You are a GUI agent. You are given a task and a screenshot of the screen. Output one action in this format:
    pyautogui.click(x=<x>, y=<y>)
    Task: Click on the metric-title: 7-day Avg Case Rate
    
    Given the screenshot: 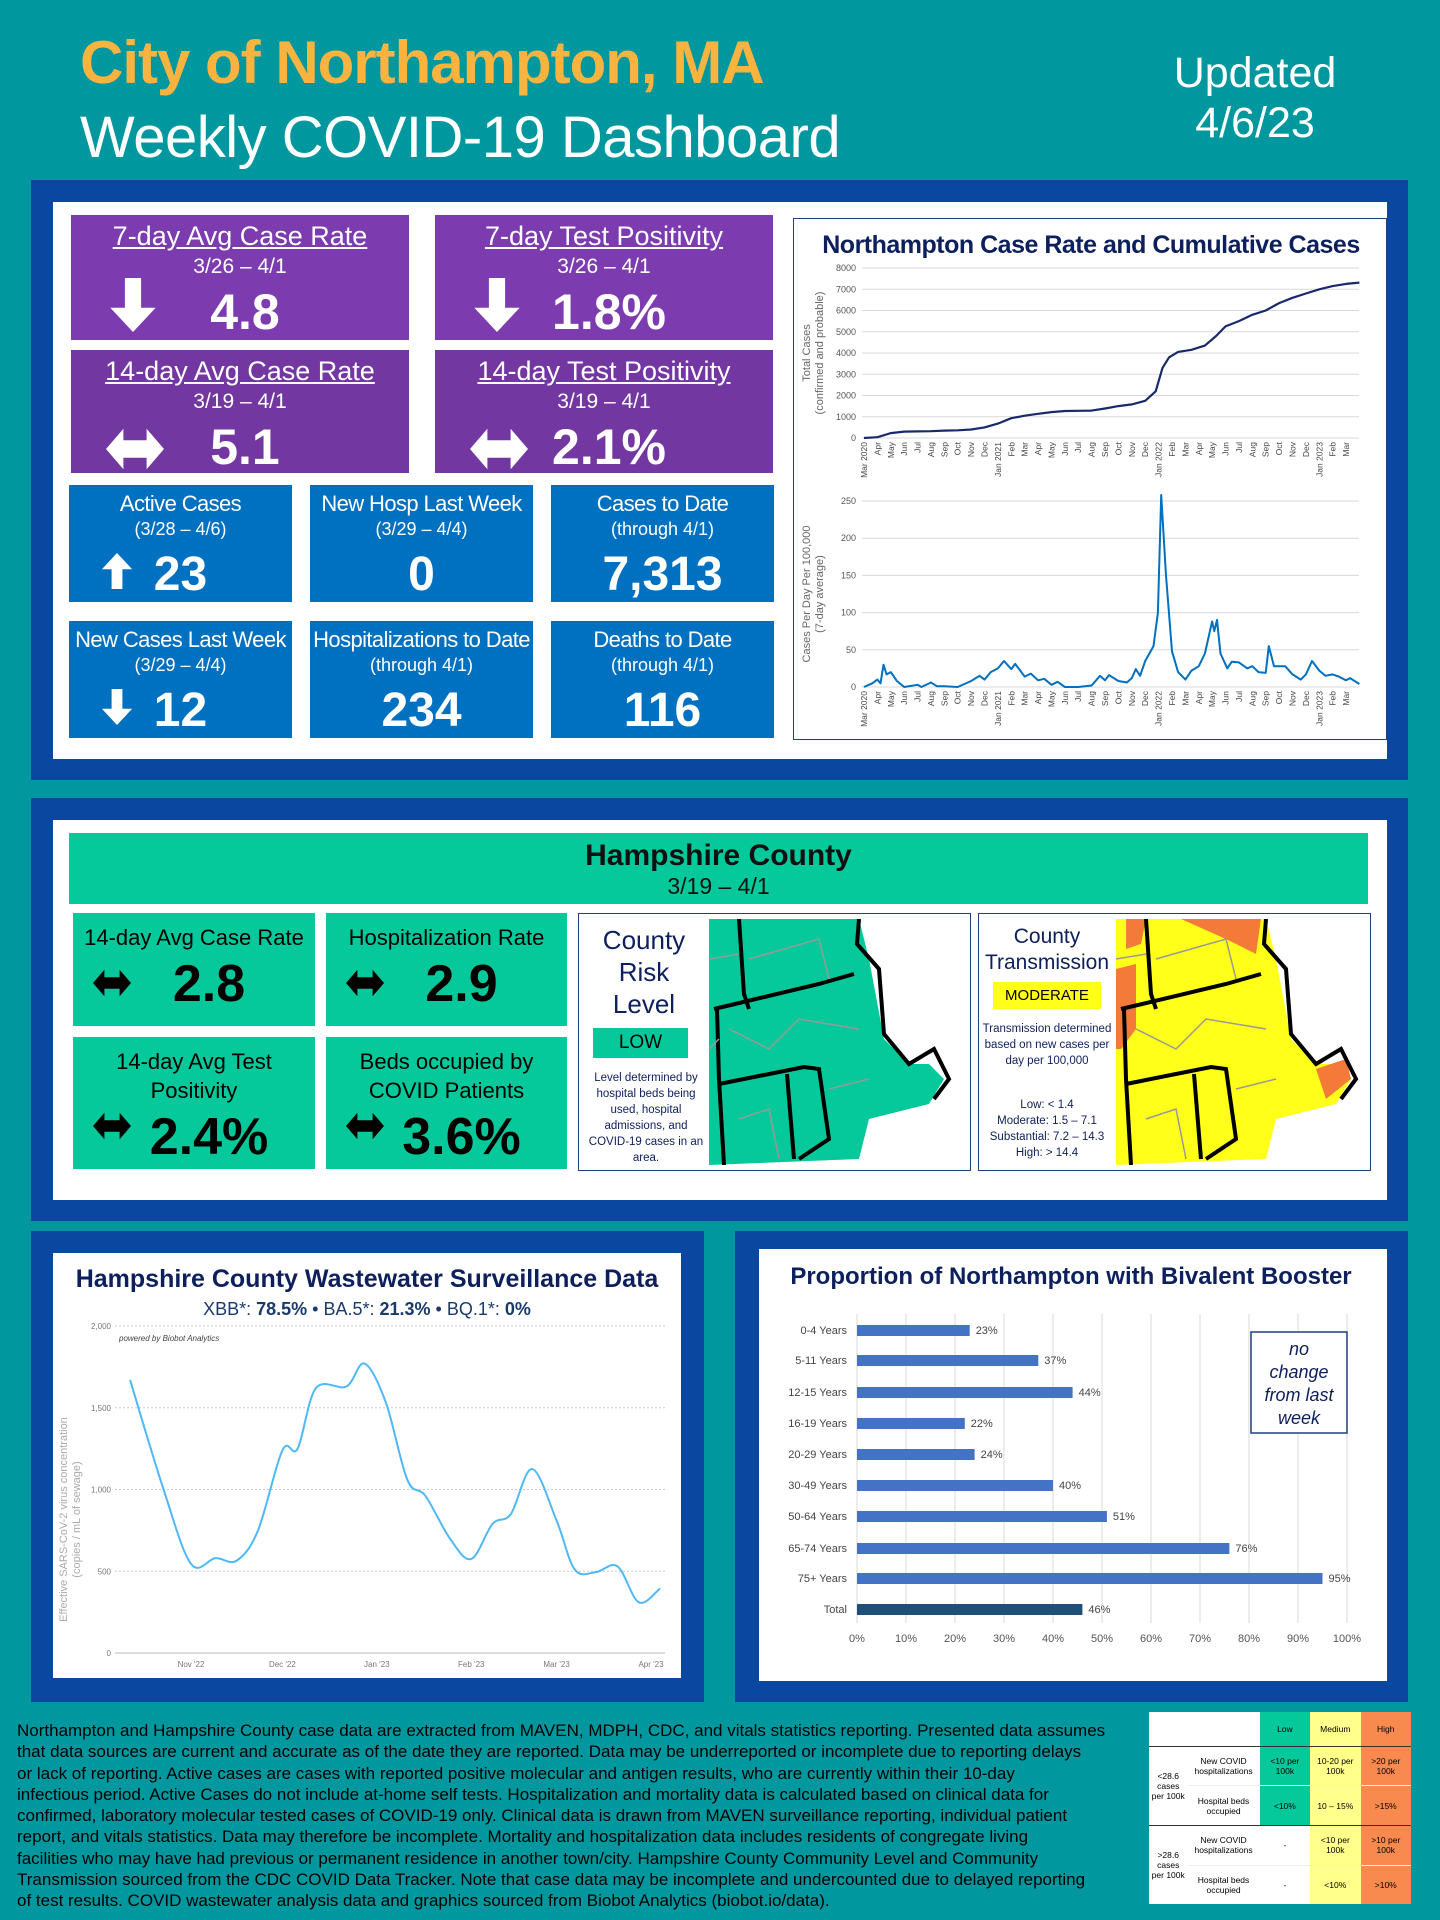 What is the action you would take?
    pyautogui.click(x=240, y=236)
    